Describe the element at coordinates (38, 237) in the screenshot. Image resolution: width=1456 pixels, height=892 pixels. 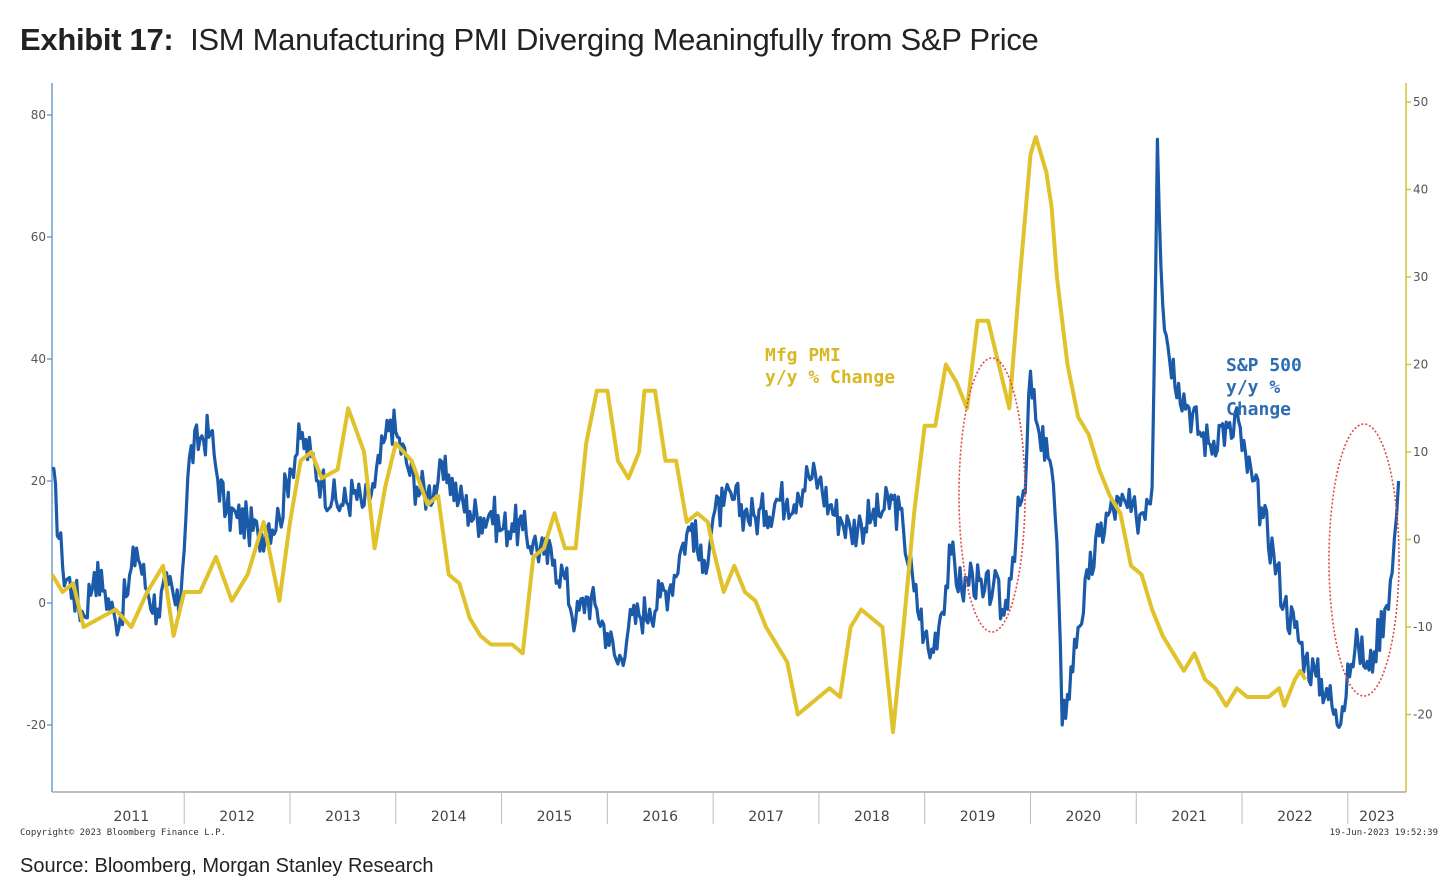
I see `left-tick-label: 60` at that location.